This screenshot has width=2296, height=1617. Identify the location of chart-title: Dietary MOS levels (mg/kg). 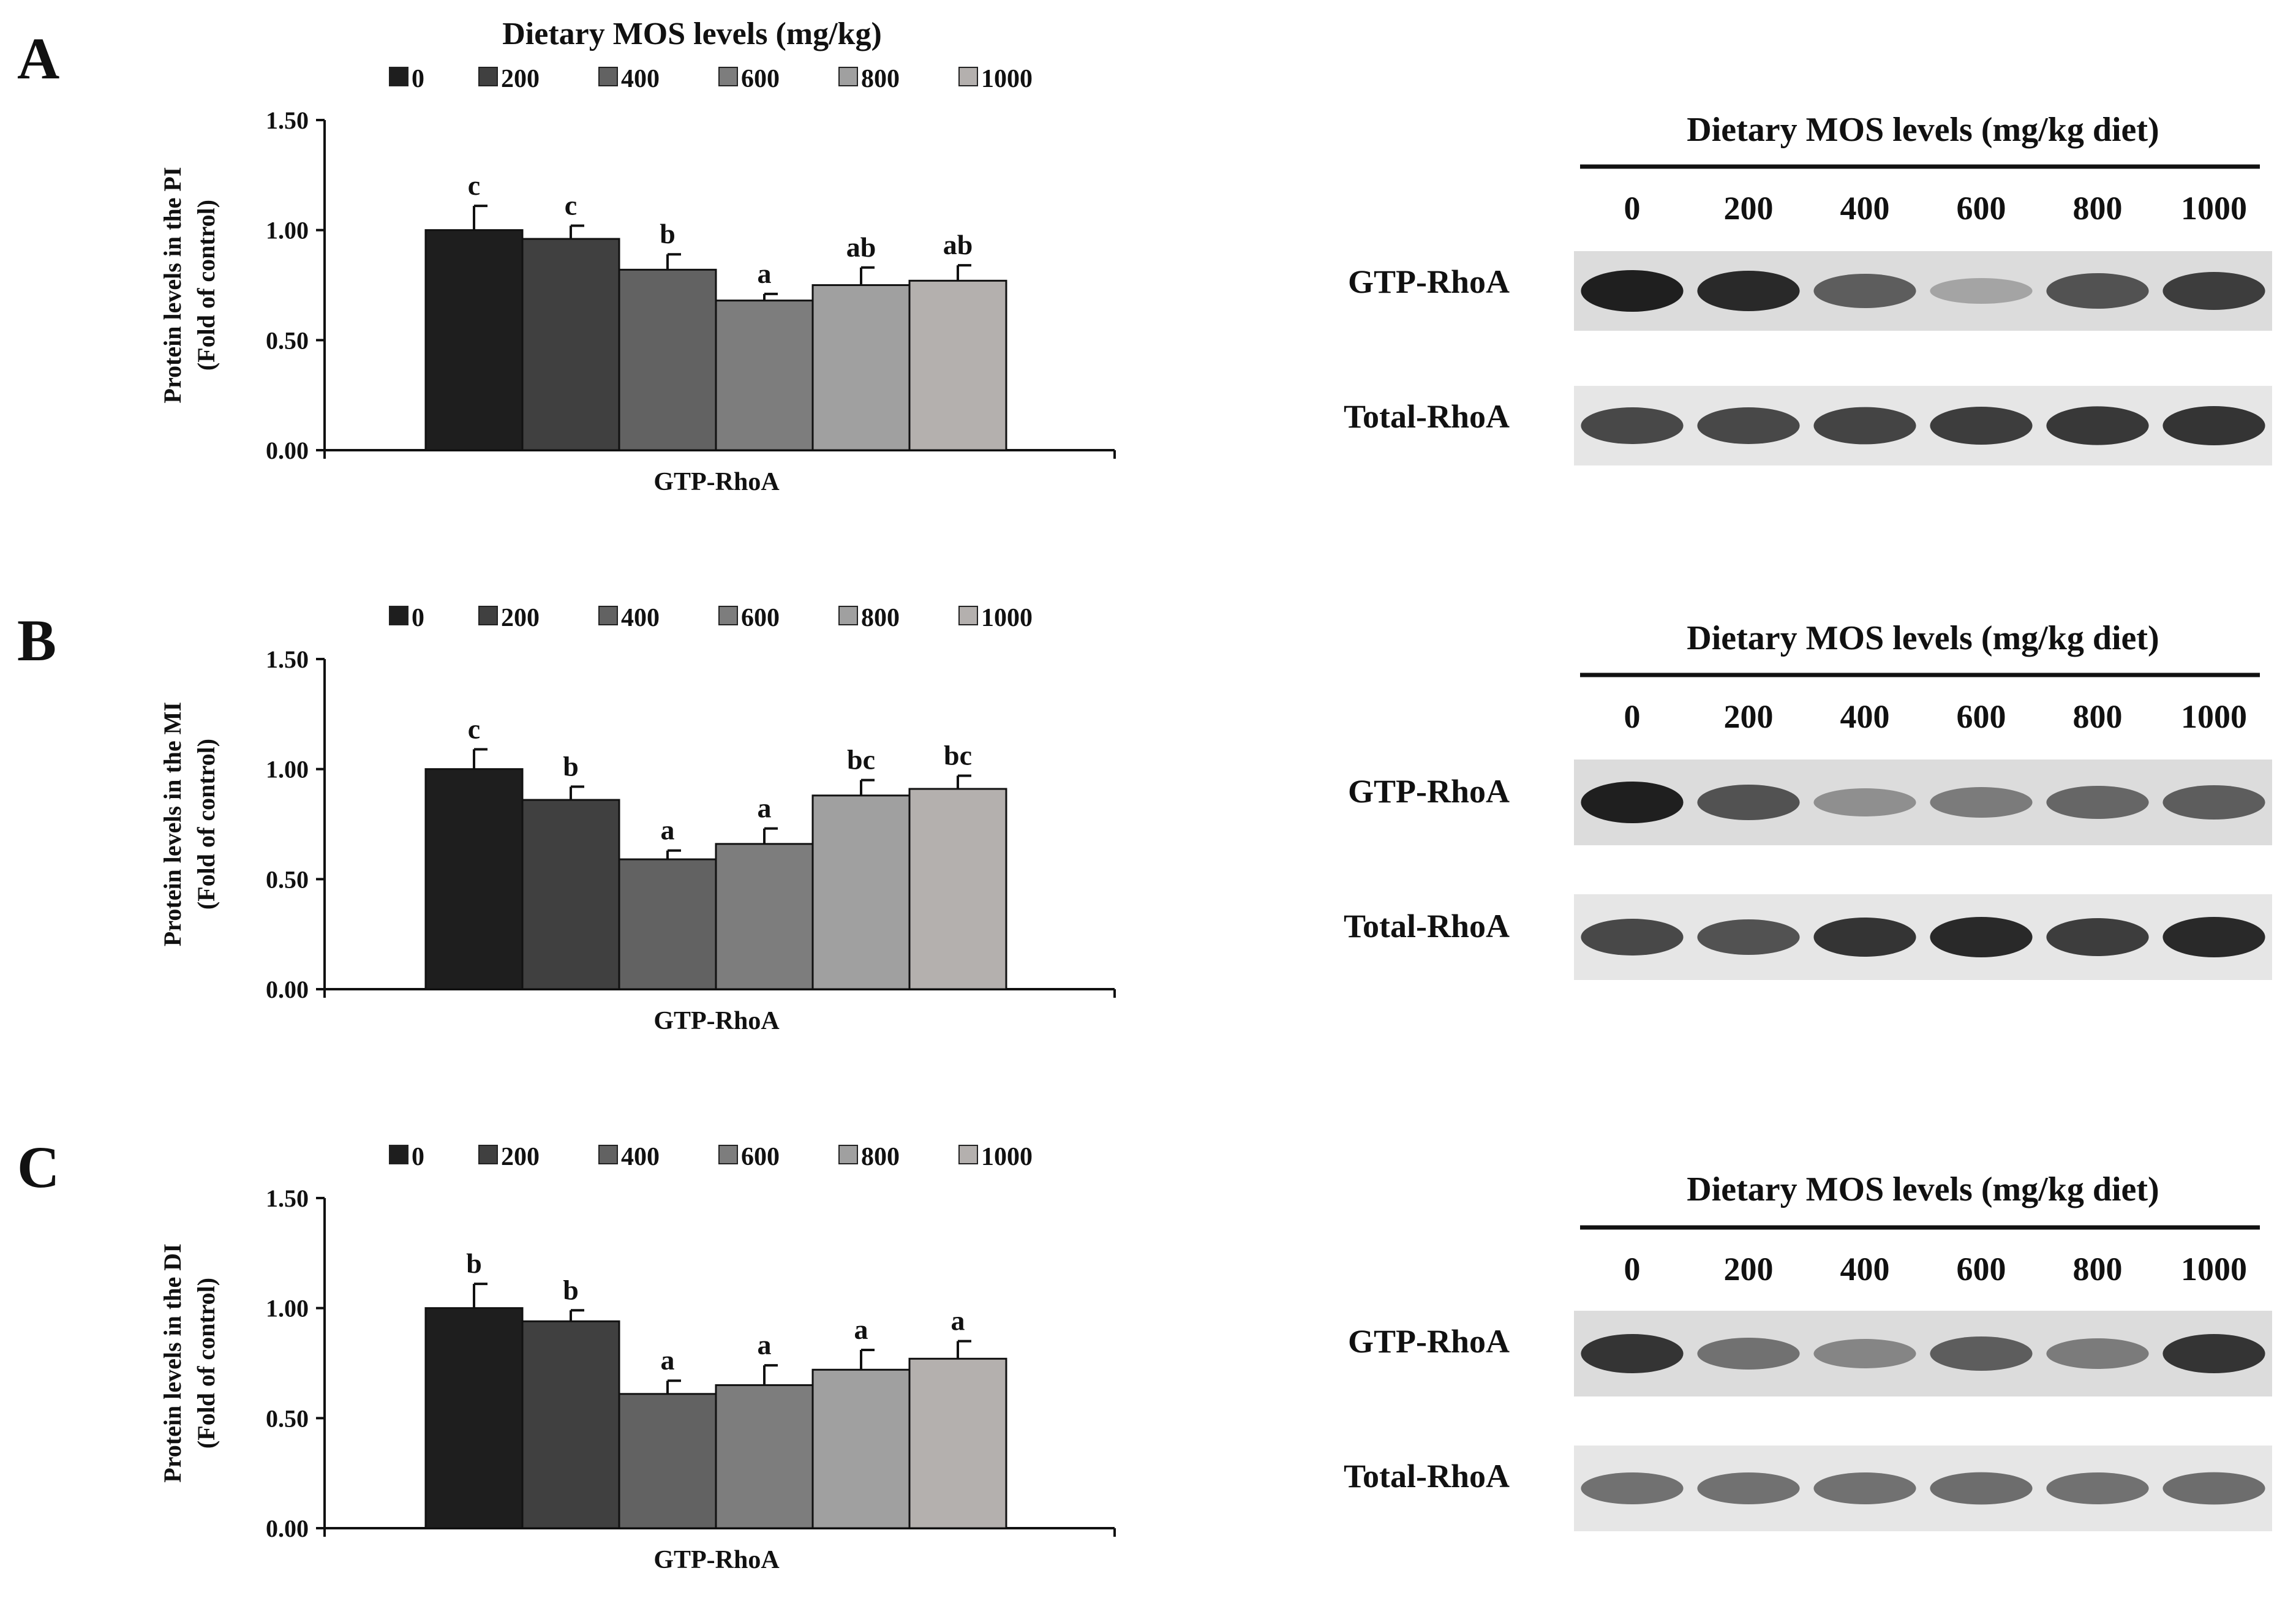
(692, 34).